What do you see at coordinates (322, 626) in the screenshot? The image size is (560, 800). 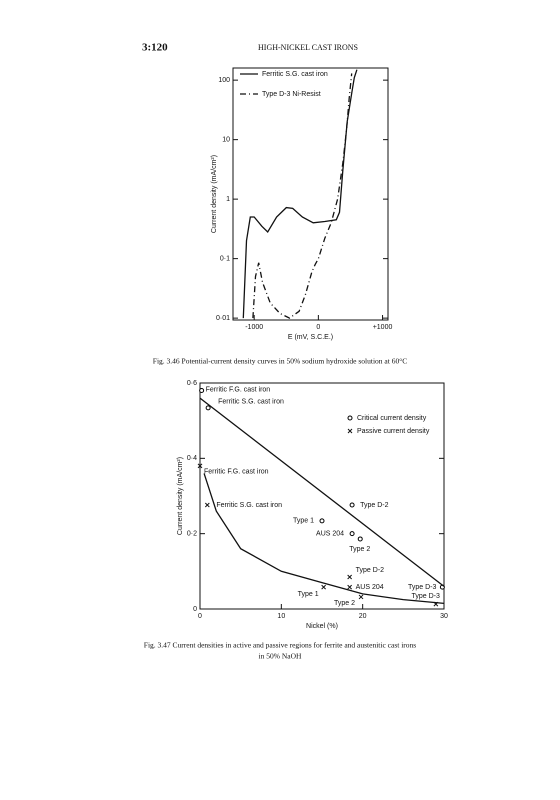 I see `x-axis-label: Nickel (%)` at bounding box center [322, 626].